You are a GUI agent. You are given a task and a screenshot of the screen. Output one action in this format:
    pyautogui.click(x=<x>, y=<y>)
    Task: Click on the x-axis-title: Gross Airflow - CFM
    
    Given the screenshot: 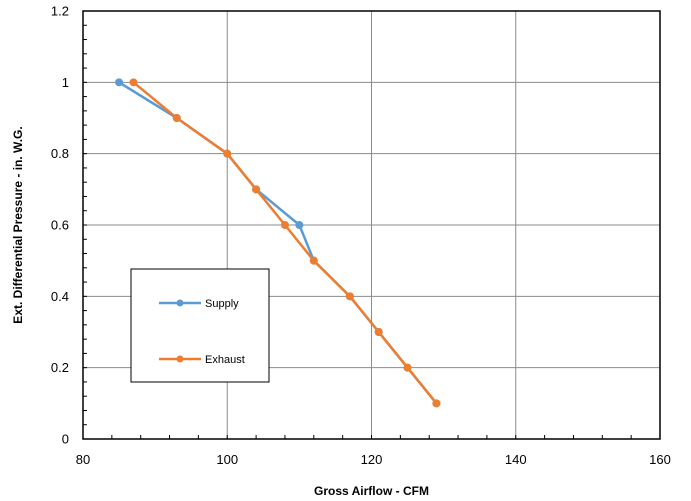 What is the action you would take?
    pyautogui.click(x=371, y=491)
    